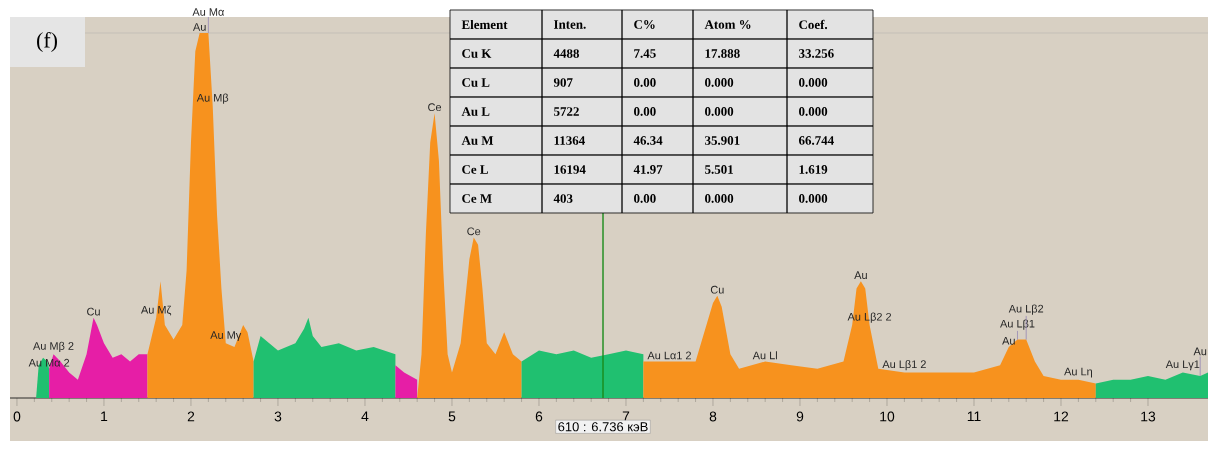 The image size is (1208, 449). Describe the element at coordinates (816, 140) in the screenshot. I see `annotation: 66.744` at that location.